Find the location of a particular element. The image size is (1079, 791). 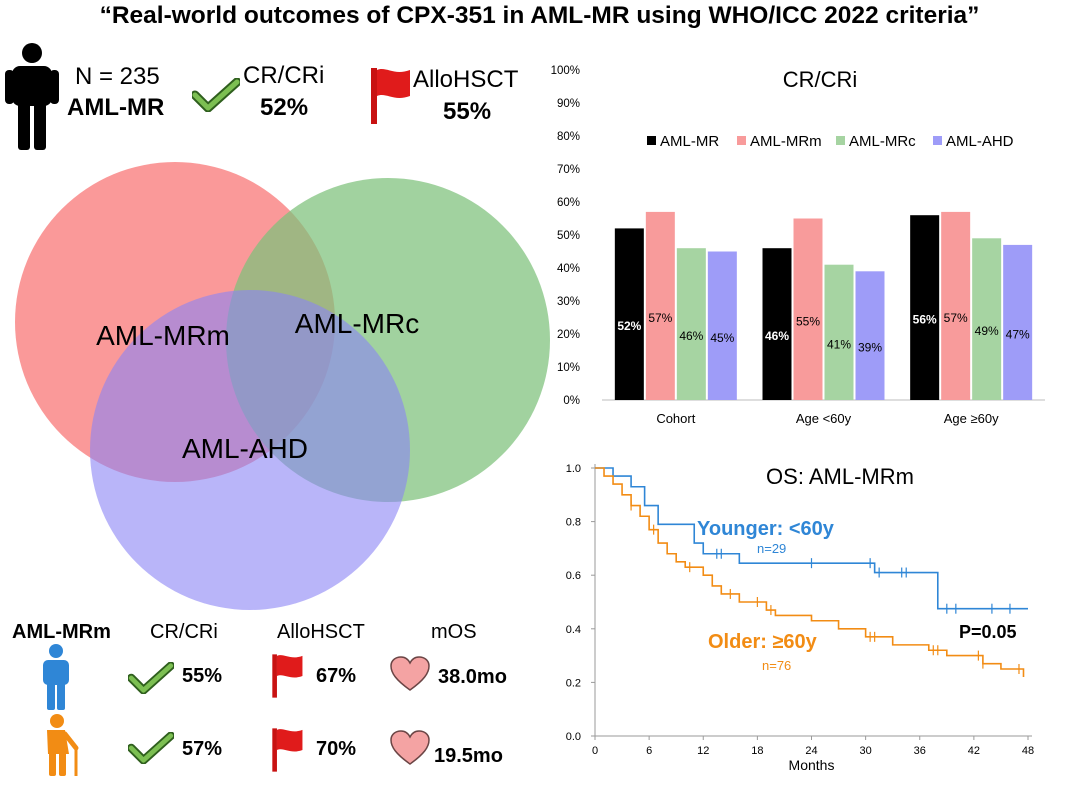

bar-data-label: 39% is located at coordinates (870, 348).